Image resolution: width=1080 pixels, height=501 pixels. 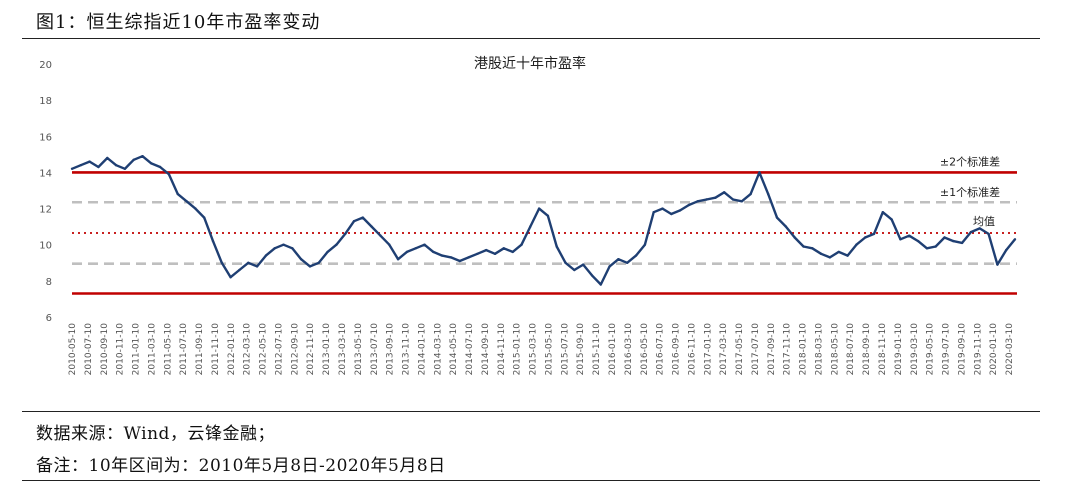 I want to click on chart-title: 港股近十年市盈率, so click(x=530, y=63).